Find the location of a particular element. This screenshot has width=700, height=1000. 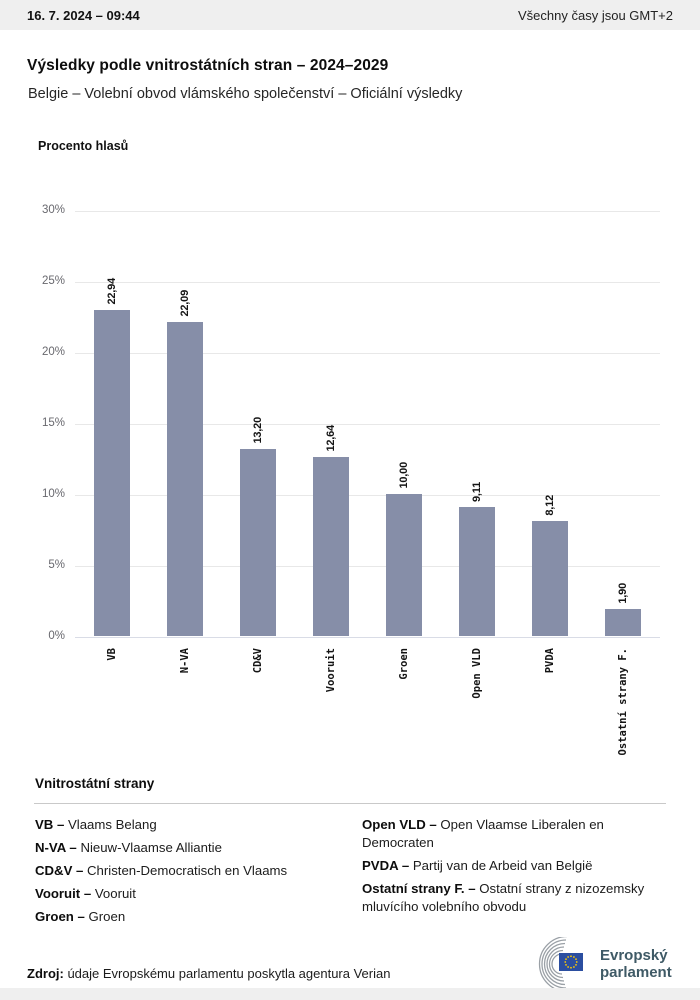

x-axis-label-text: CD&V is located at coordinates (257, 661).